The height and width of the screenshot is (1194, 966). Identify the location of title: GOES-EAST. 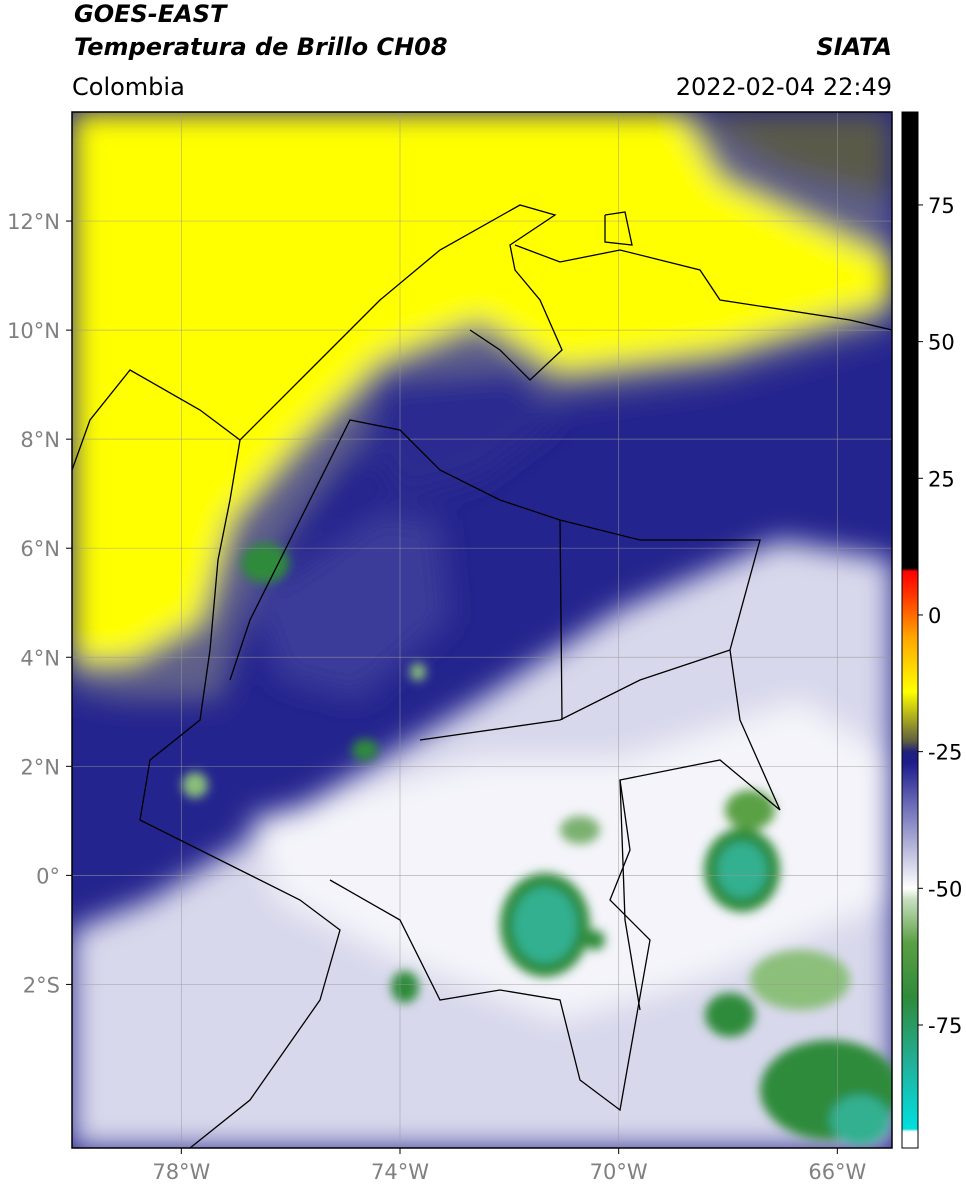
(151, 14).